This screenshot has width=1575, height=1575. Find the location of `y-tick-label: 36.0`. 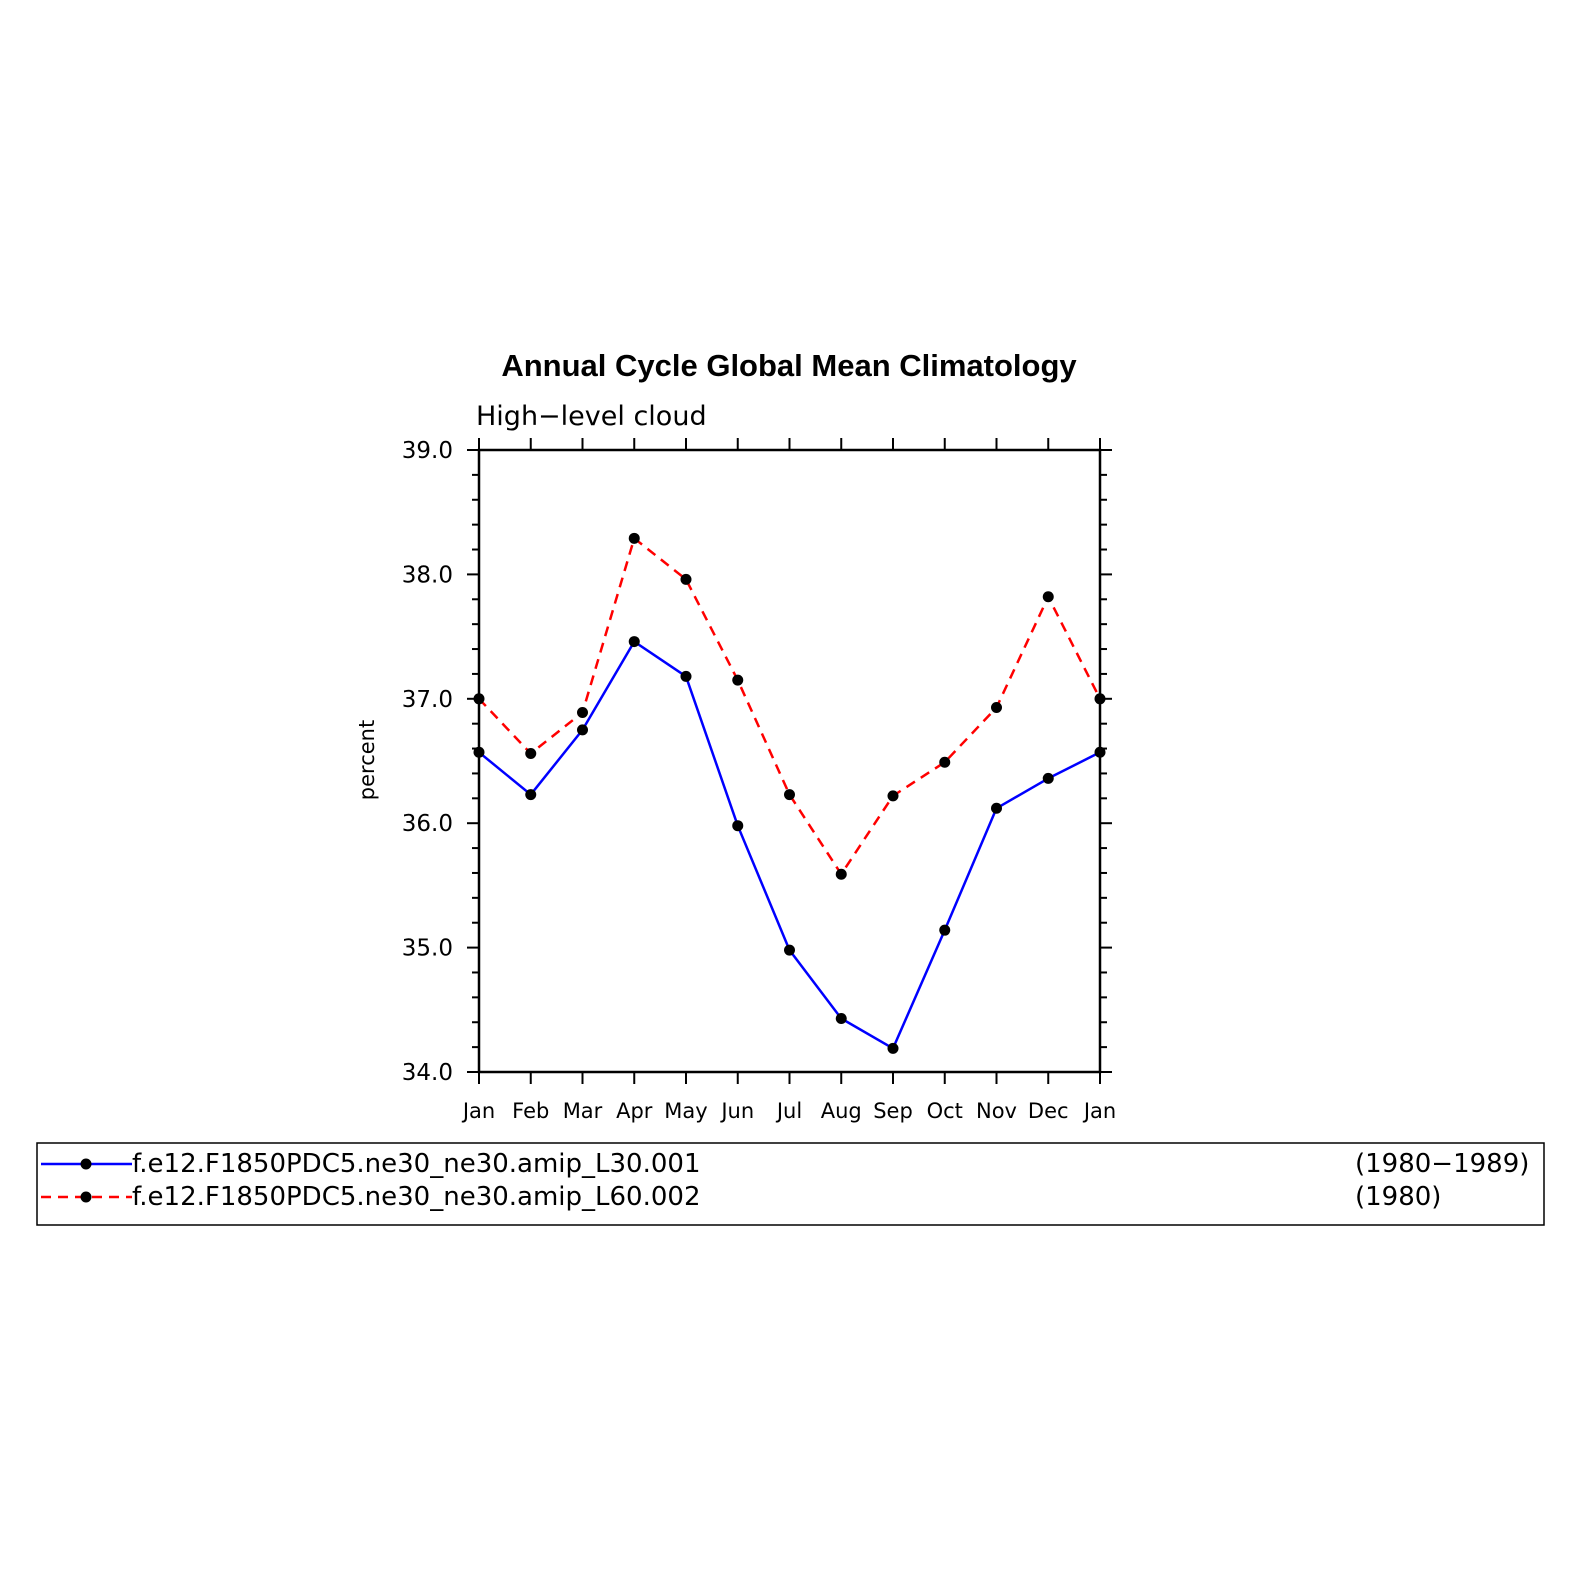

y-tick-label: 36.0 is located at coordinates (427, 824).